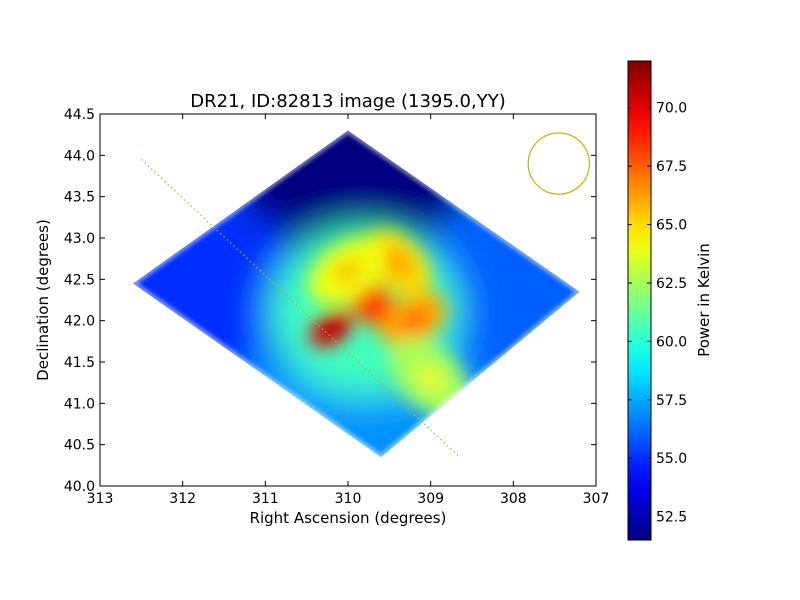 The height and width of the screenshot is (600, 800). I want to click on y-tick-label: 43.0, so click(79, 239).